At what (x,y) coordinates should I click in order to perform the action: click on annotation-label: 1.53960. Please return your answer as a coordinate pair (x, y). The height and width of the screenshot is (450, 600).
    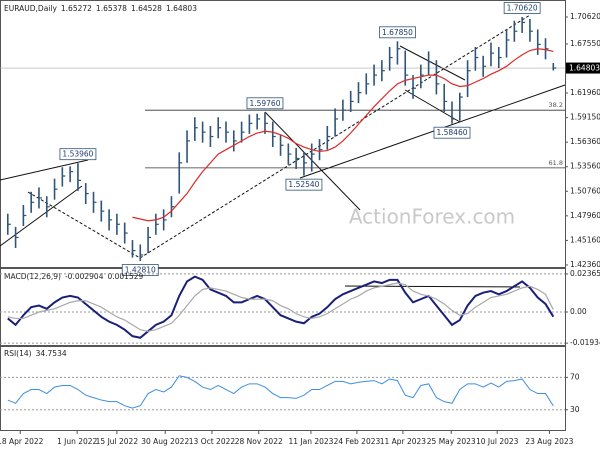
    Looking at the image, I should click on (77, 154).